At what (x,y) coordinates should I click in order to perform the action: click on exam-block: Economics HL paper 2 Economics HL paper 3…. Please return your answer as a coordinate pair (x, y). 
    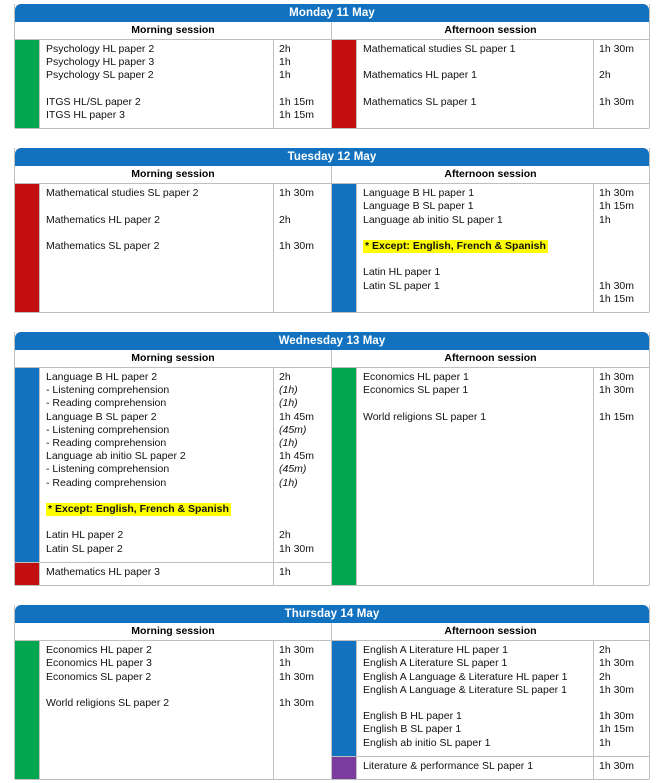
    Looking at the image, I should click on (173, 710).